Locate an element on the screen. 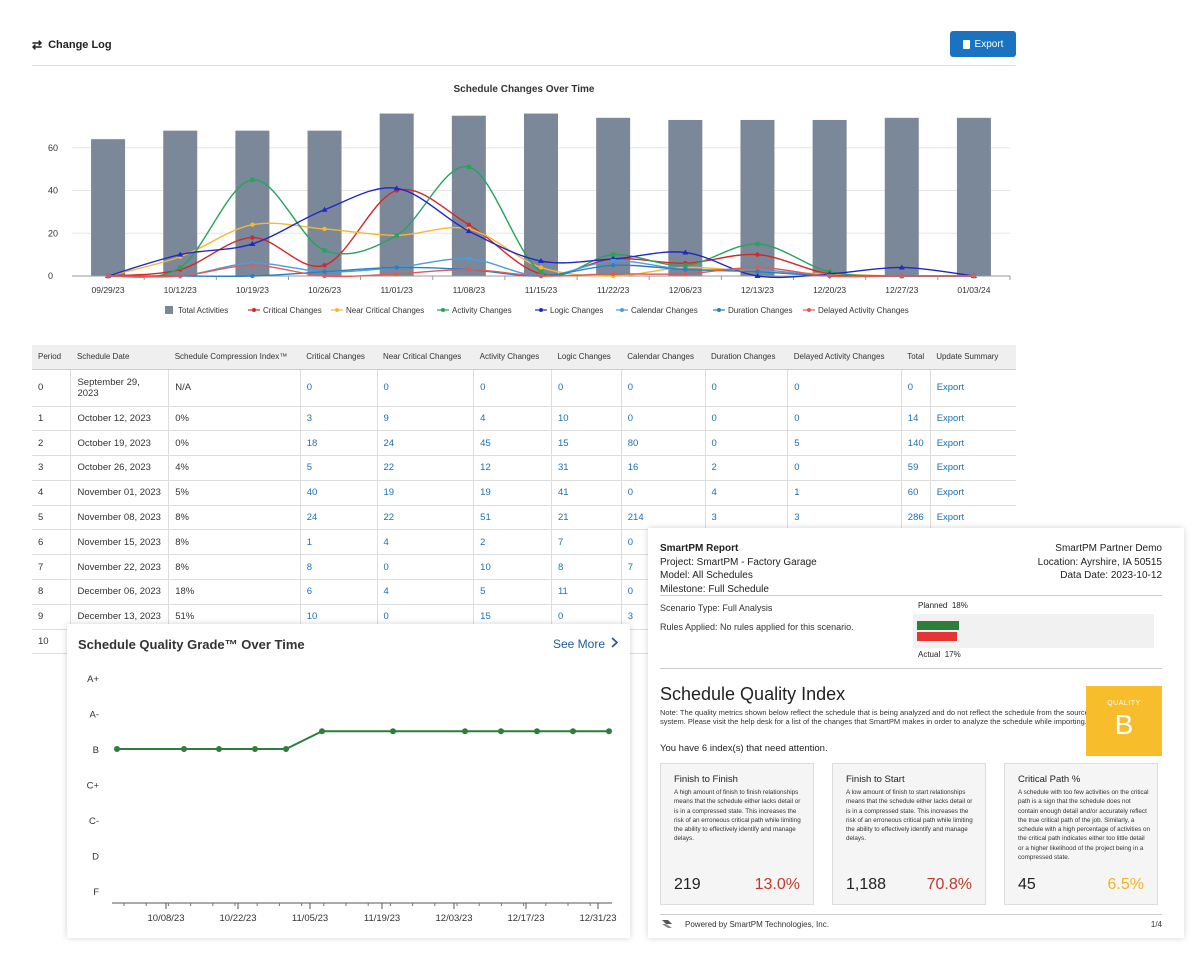 This screenshot has height=961, width=1199. column-header: Schedule Compression Index™ is located at coordinates (234, 357).